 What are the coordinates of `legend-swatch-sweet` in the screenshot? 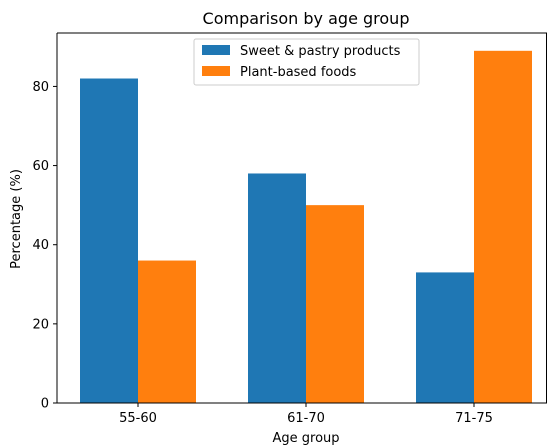 It's located at (216, 50).